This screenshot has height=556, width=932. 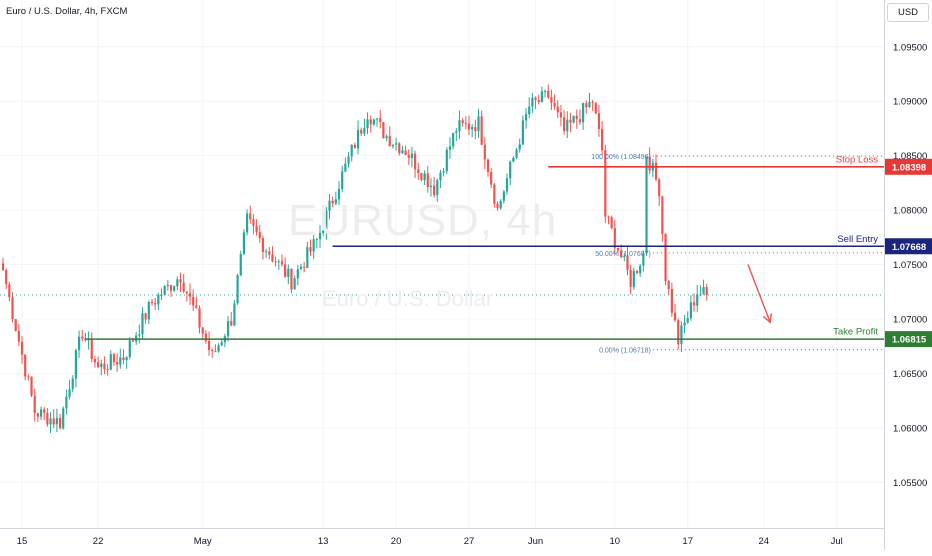 I want to click on time-tick-label: 13, so click(x=323, y=541).